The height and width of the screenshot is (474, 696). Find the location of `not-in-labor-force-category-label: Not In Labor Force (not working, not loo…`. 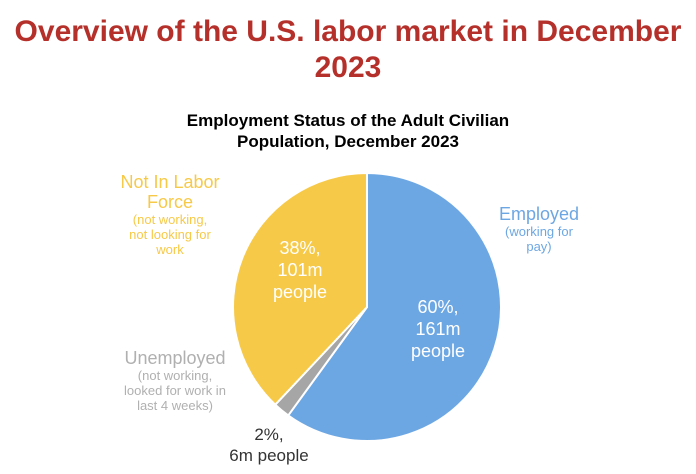

not-in-labor-force-category-label: Not In Labor Force (not working, not loo… is located at coordinates (170, 214).